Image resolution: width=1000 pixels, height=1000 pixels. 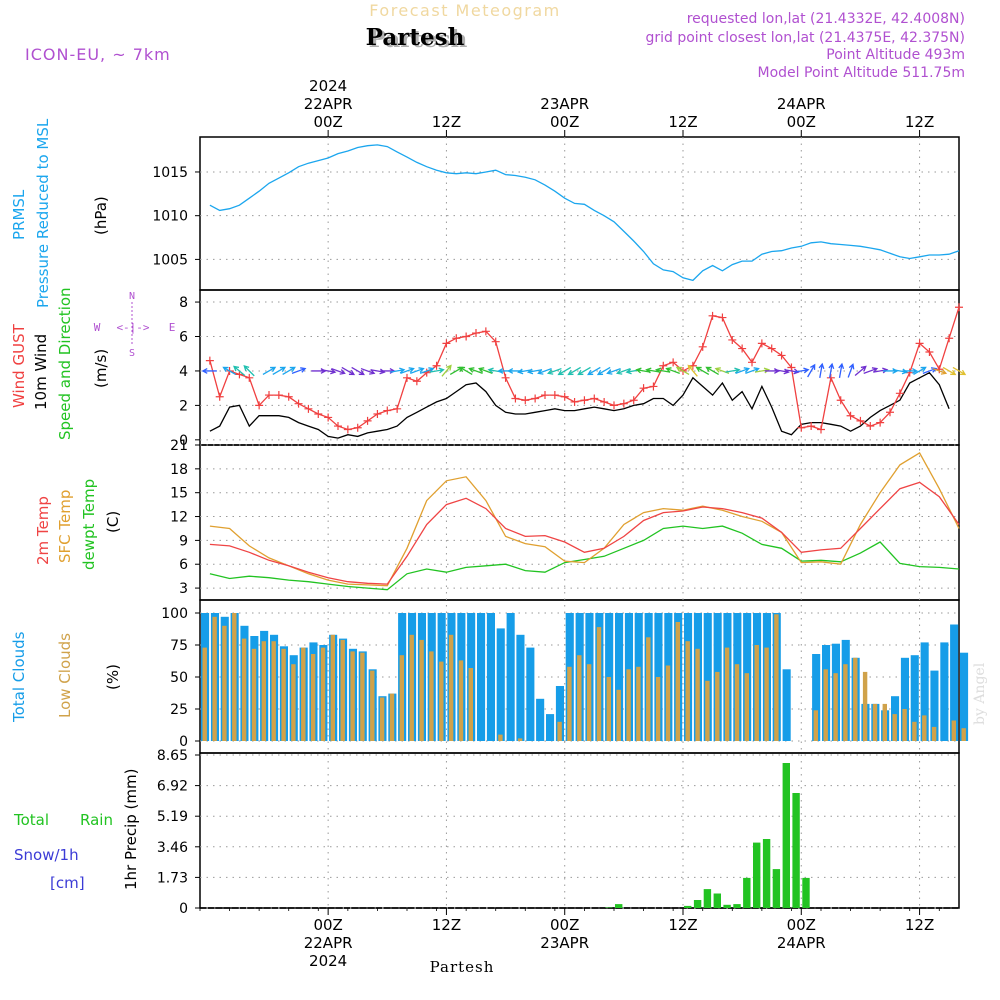 What do you see at coordinates (78, 524) in the screenshot?
I see `temp-labels: 2m Temp SFC Temp dewpt Temp (C)` at bounding box center [78, 524].